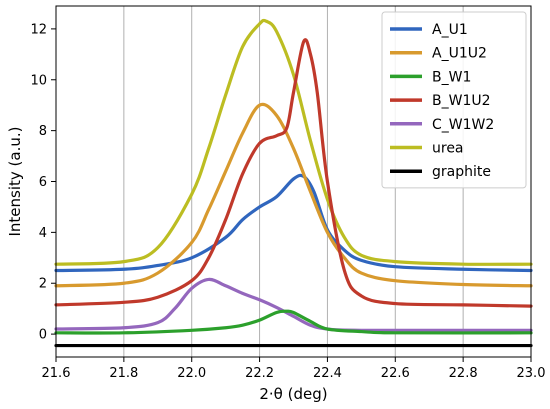  Describe the element at coordinates (451, 77) in the screenshot. I see `legend-label: B_W1` at that location.